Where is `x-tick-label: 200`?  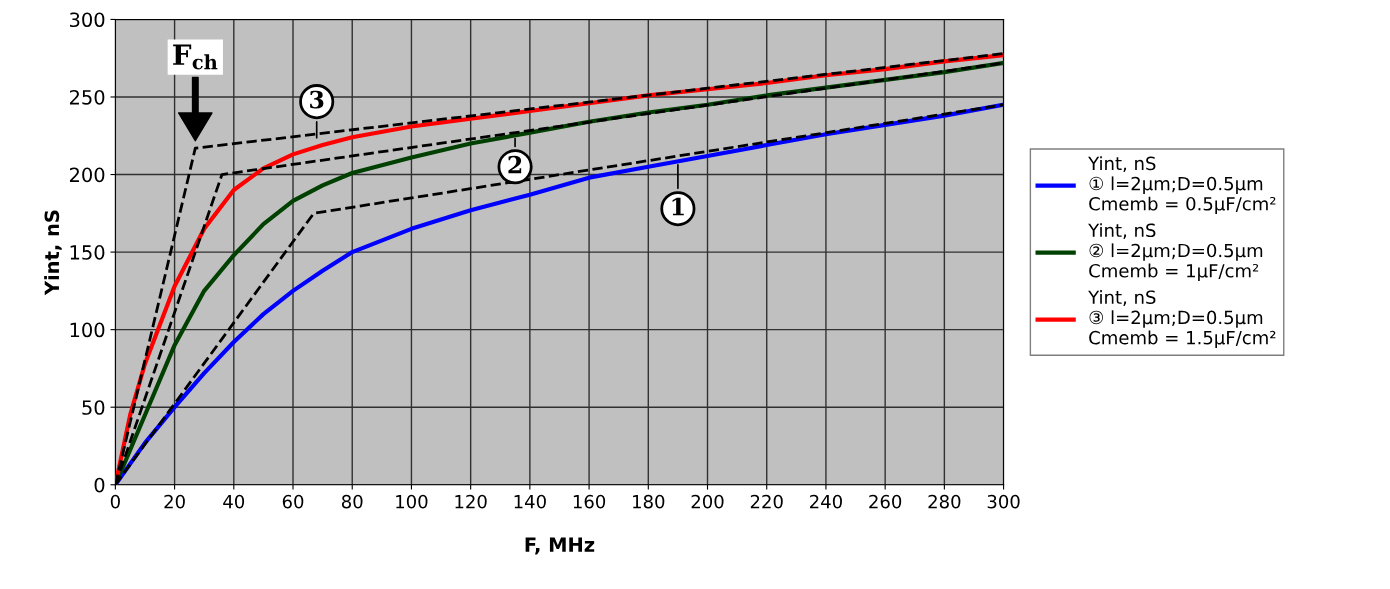 x-tick-label: 200 is located at coordinates (707, 501).